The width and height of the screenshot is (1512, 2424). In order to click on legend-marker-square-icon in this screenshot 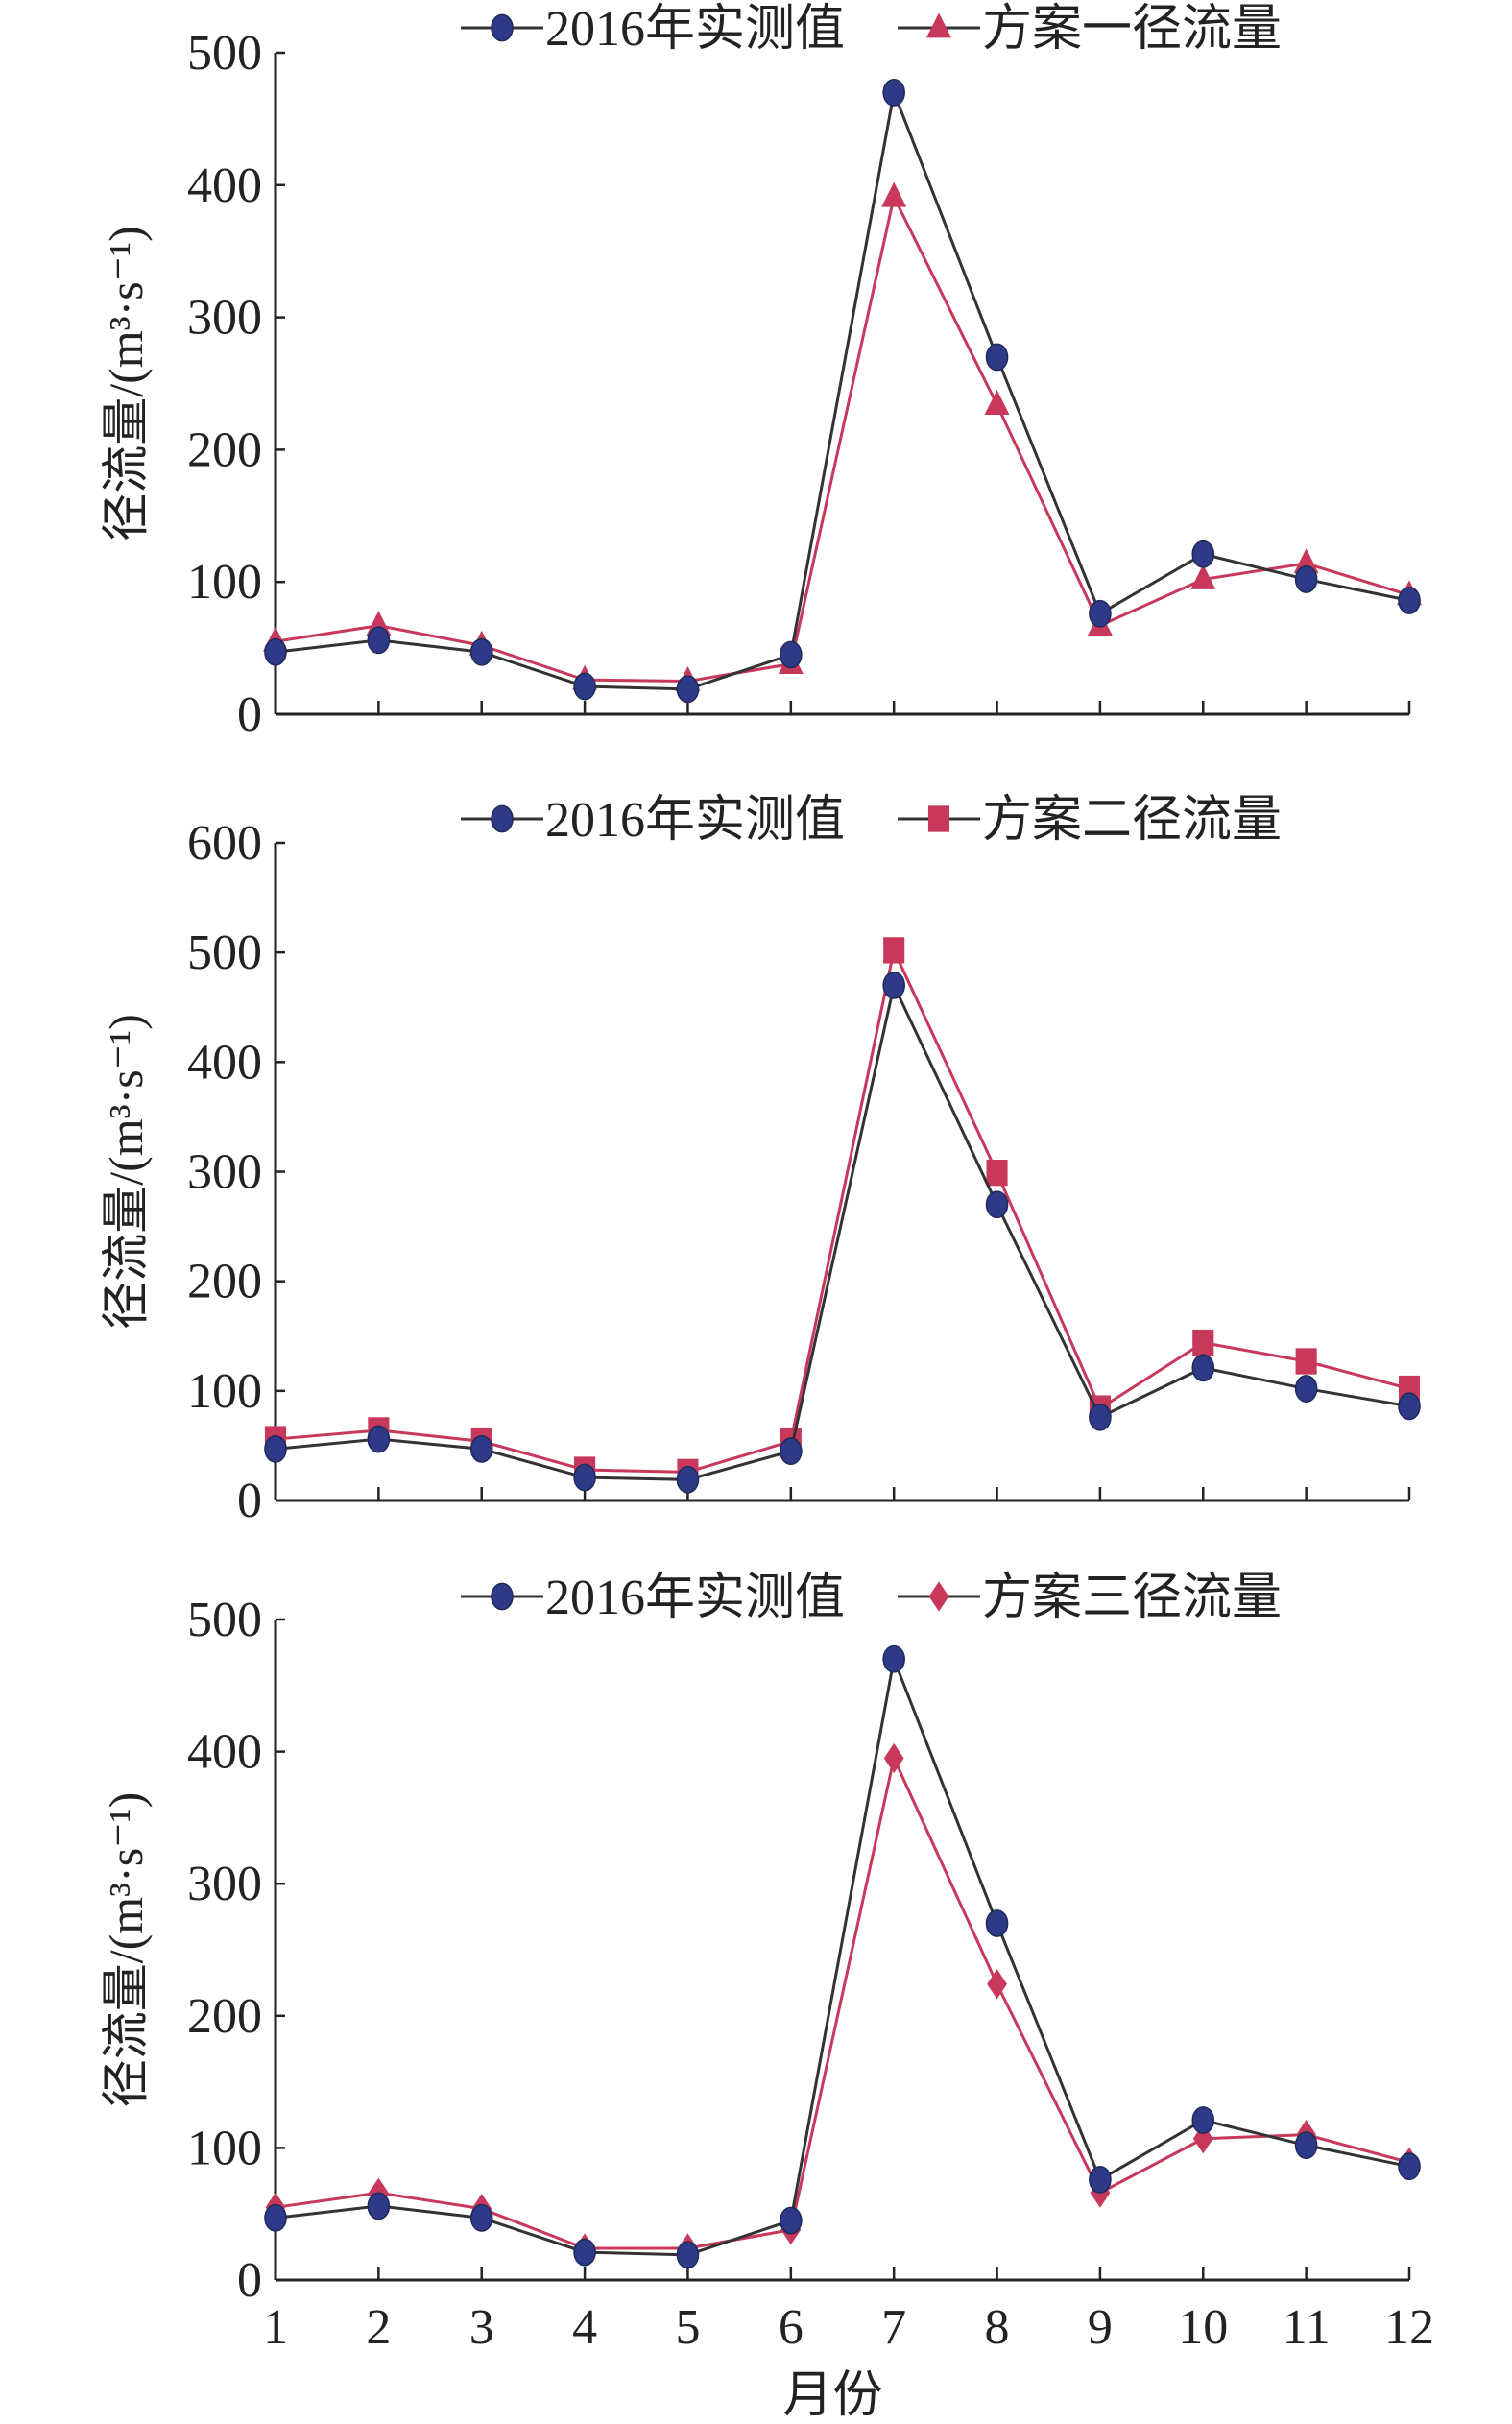, I will do `click(938, 818)`.